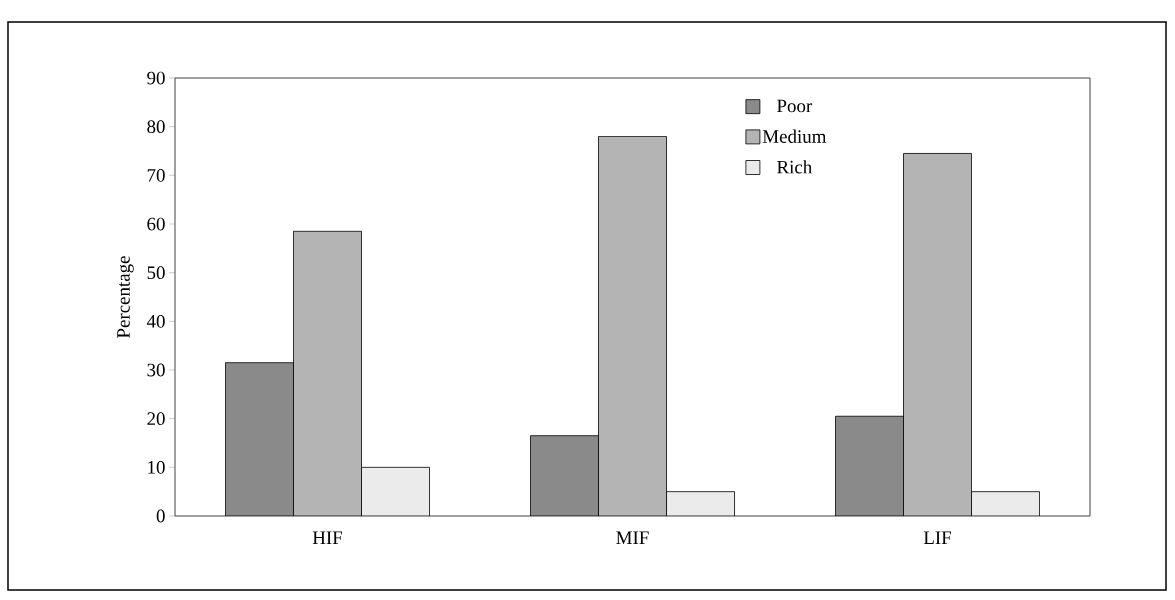 The image size is (1175, 600). I want to click on y-tick-label: 80, so click(156, 127).